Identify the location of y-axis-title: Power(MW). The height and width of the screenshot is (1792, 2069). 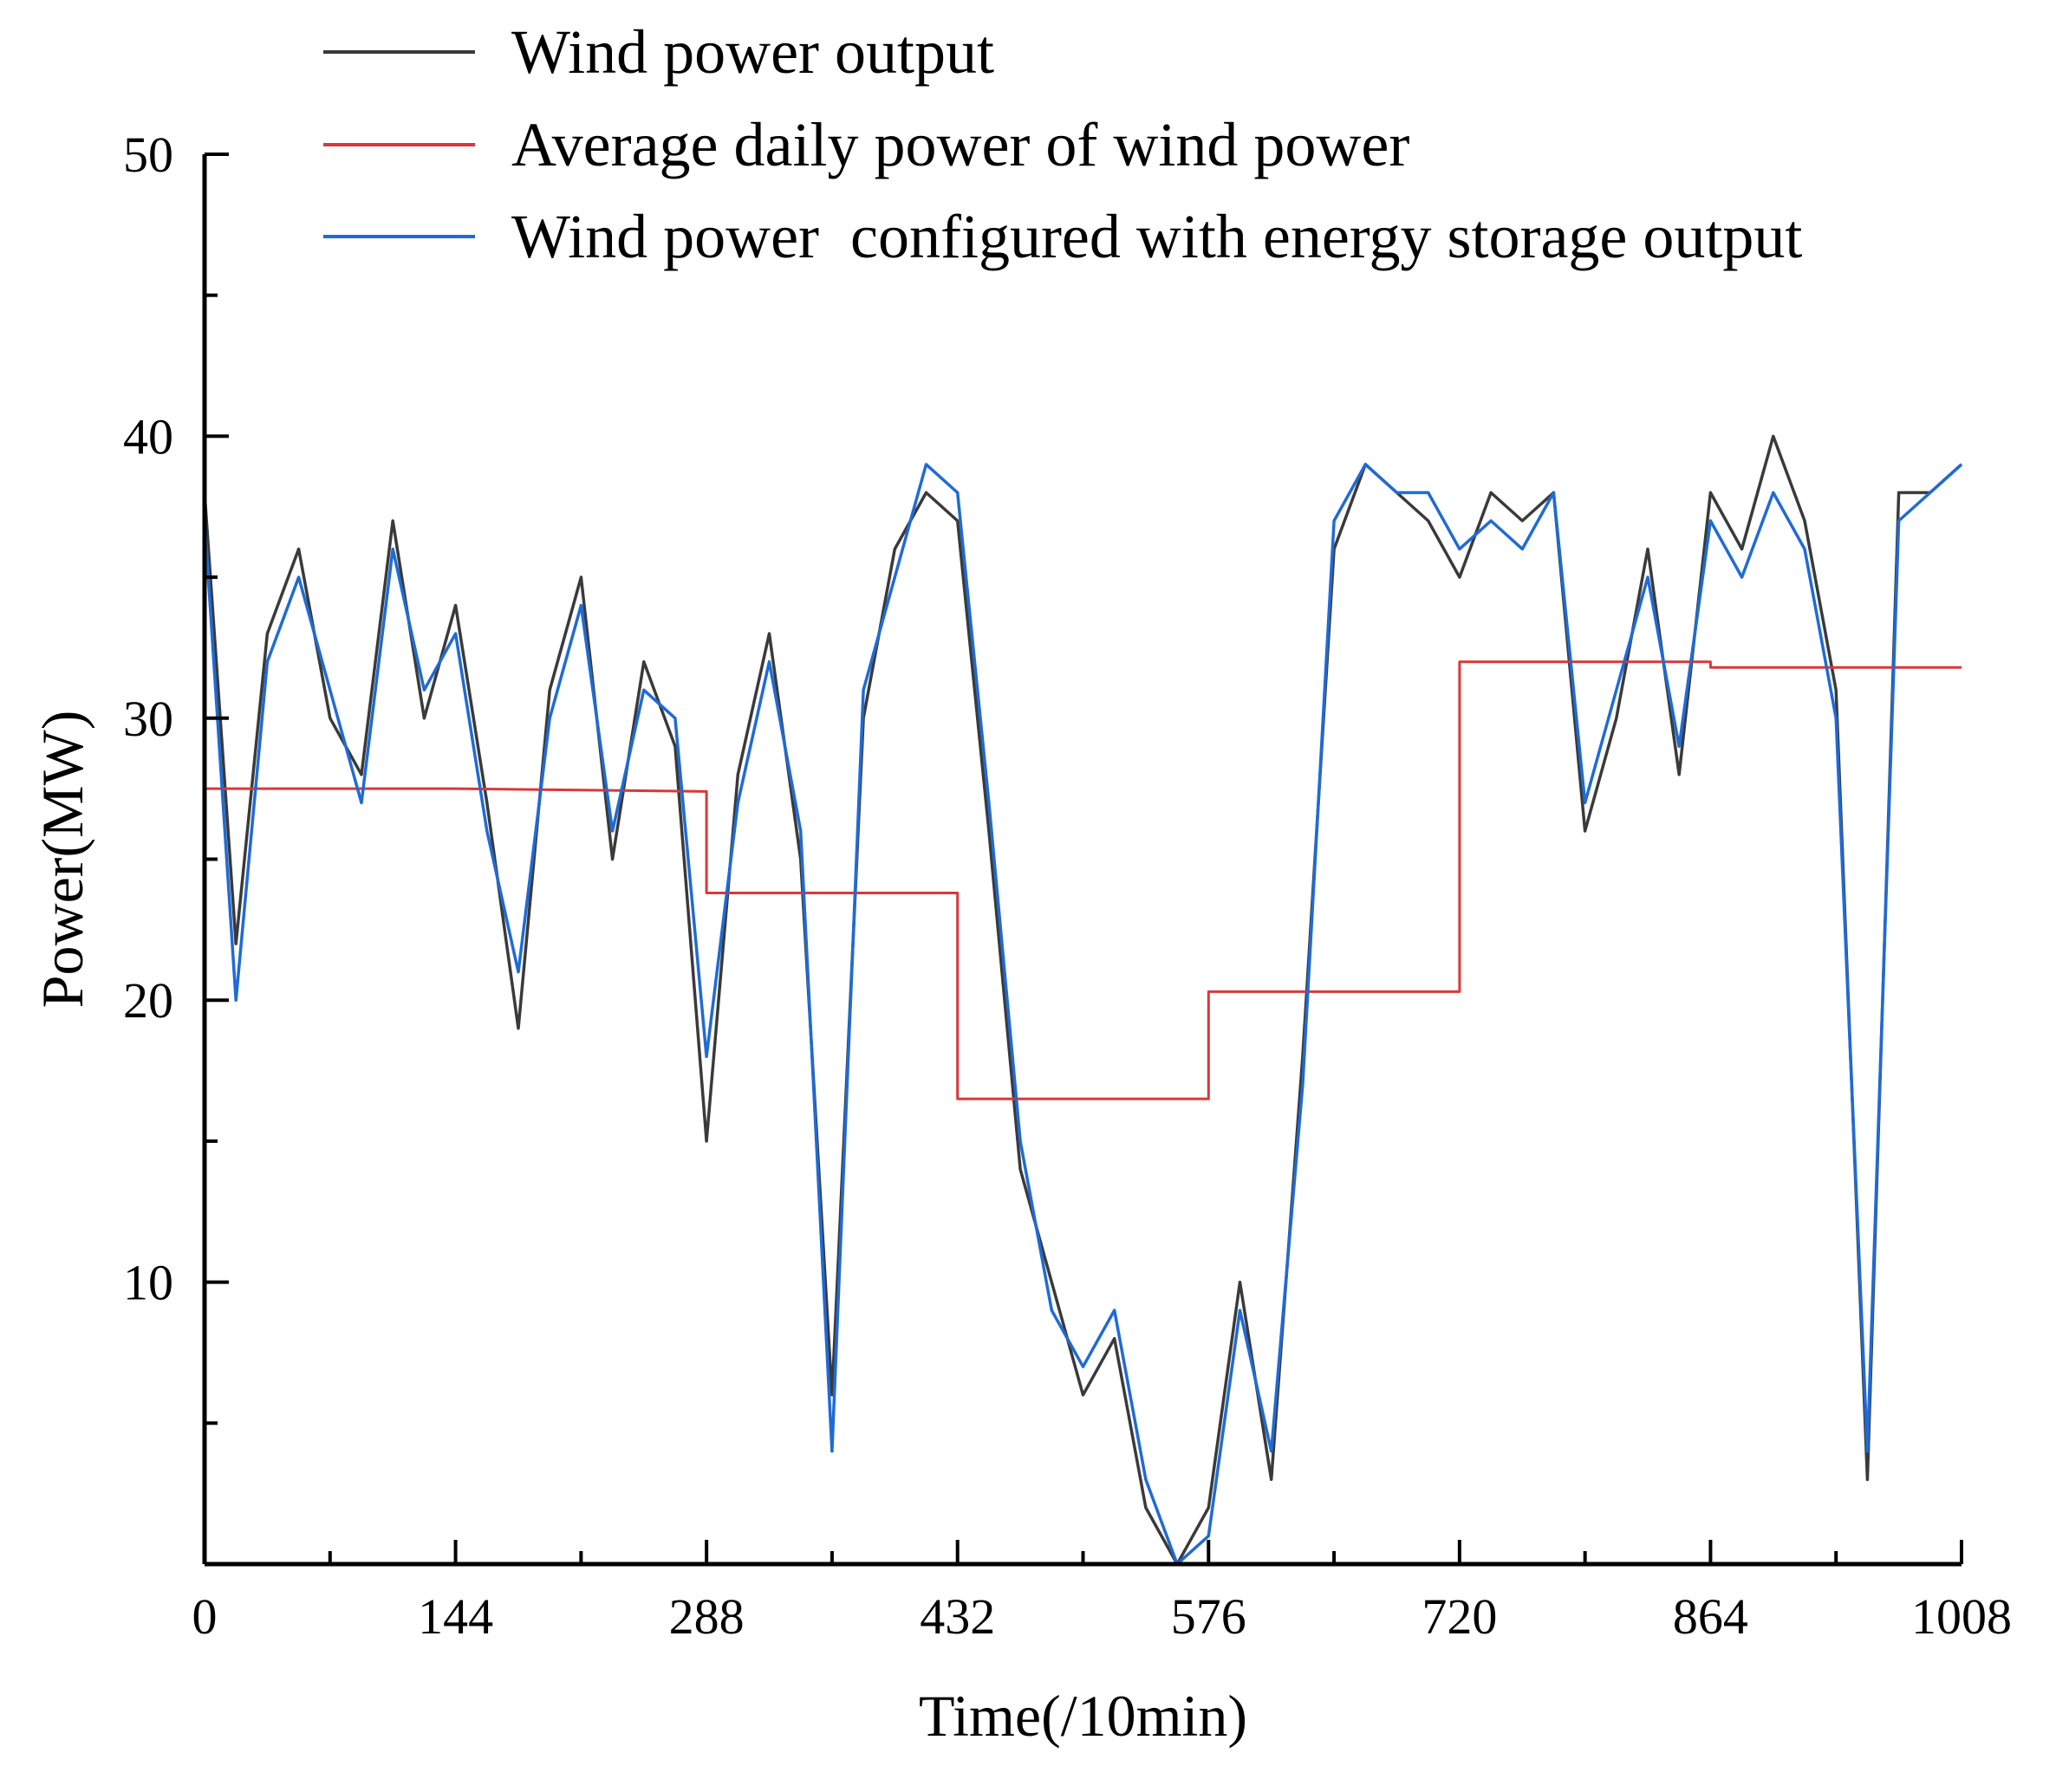
(62, 860).